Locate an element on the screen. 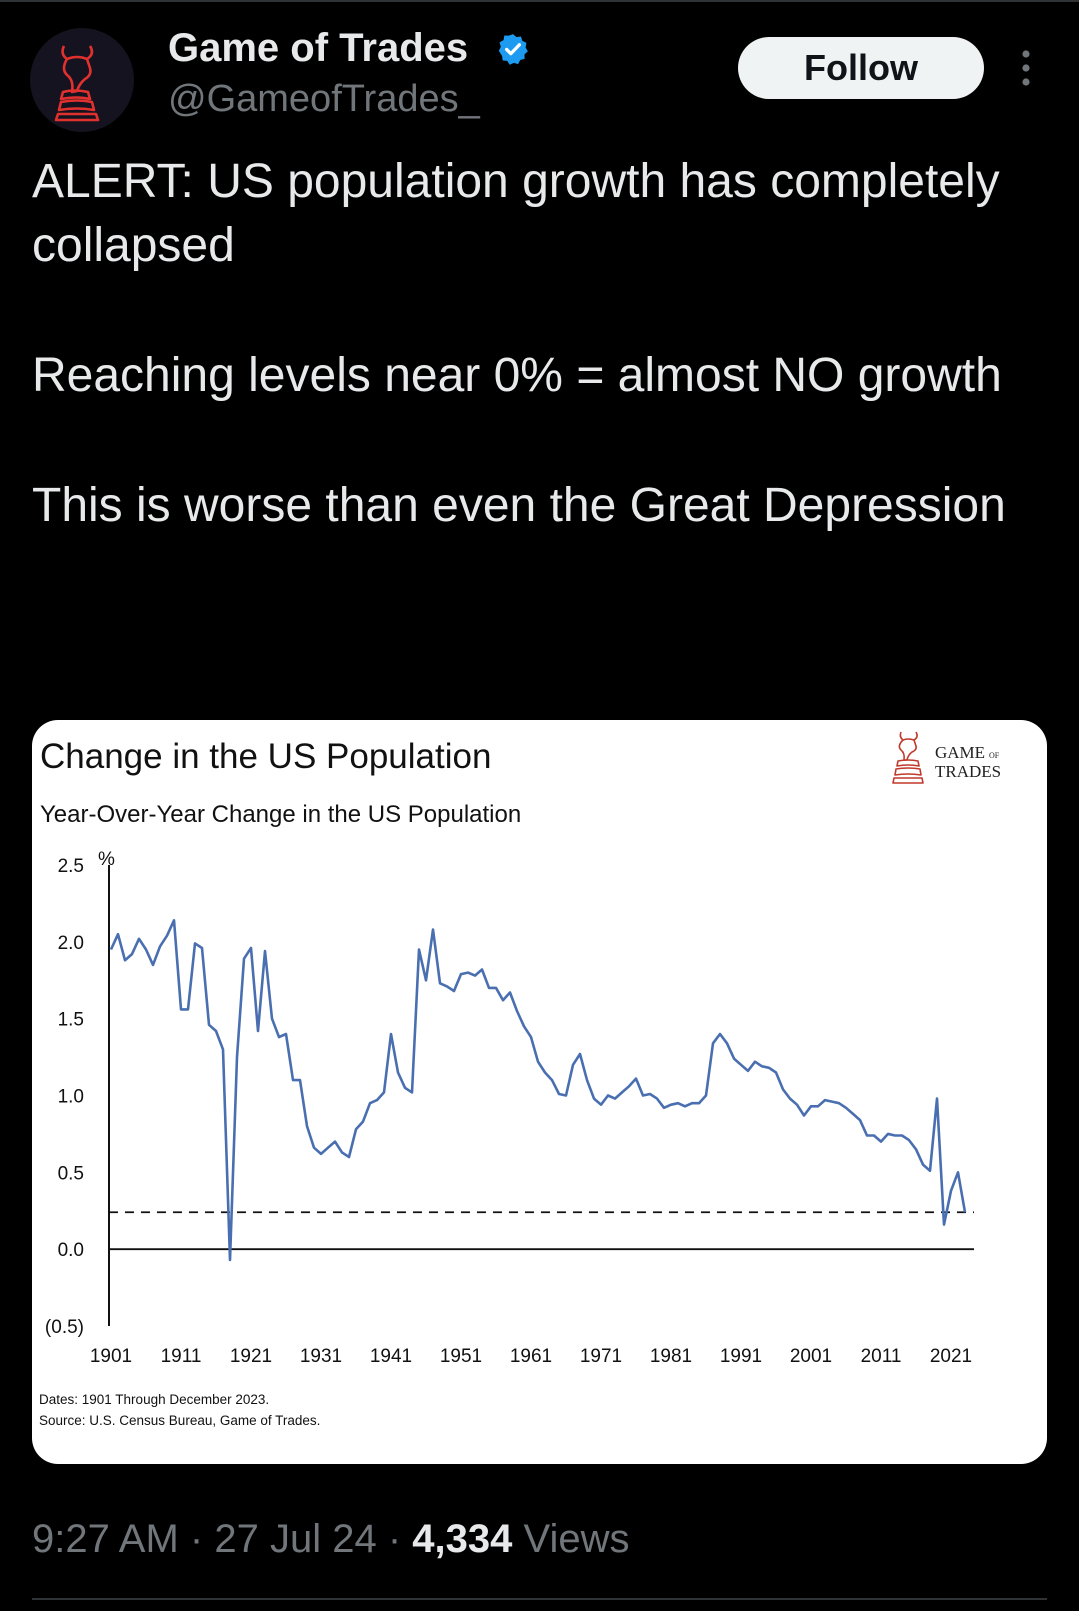  brand-logo-trades: TRADES is located at coordinates (968, 771).